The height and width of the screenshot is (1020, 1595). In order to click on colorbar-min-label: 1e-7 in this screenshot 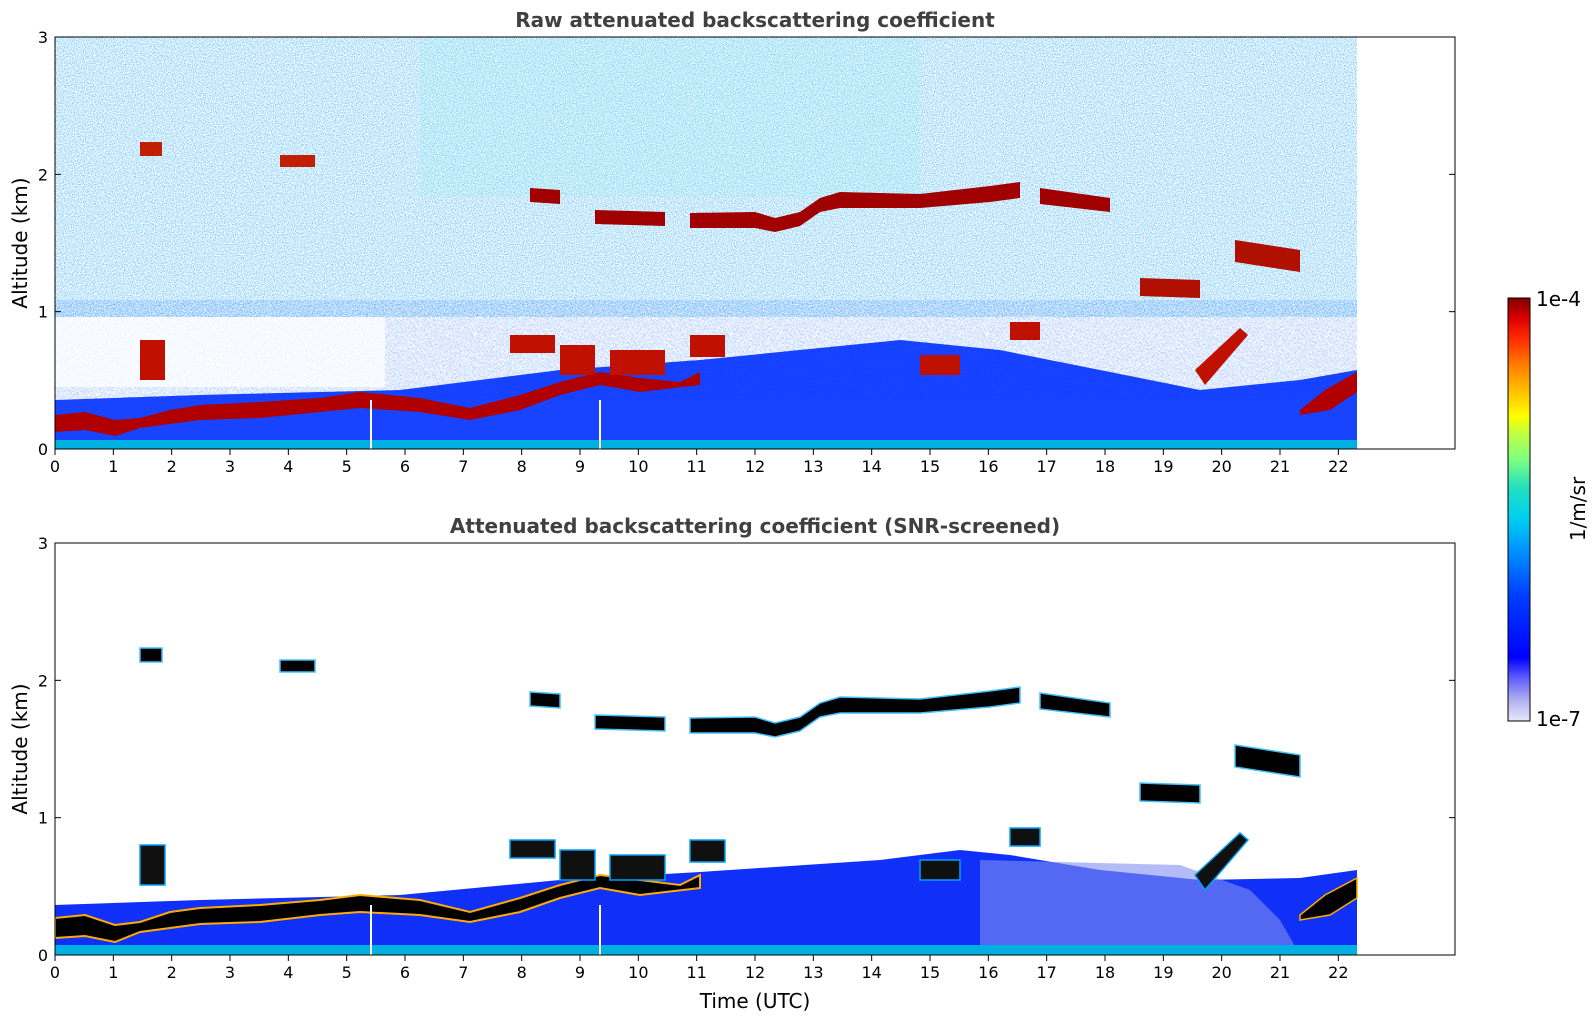, I will do `click(1558, 719)`.